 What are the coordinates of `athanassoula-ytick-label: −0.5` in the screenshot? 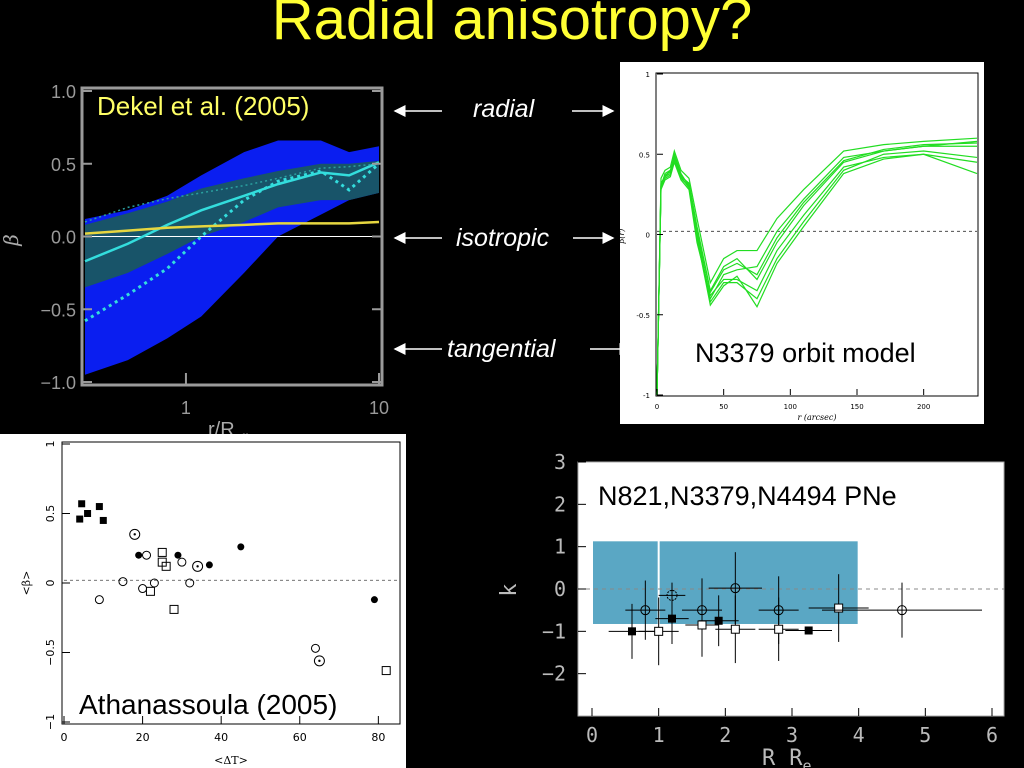 It's located at (50, 652).